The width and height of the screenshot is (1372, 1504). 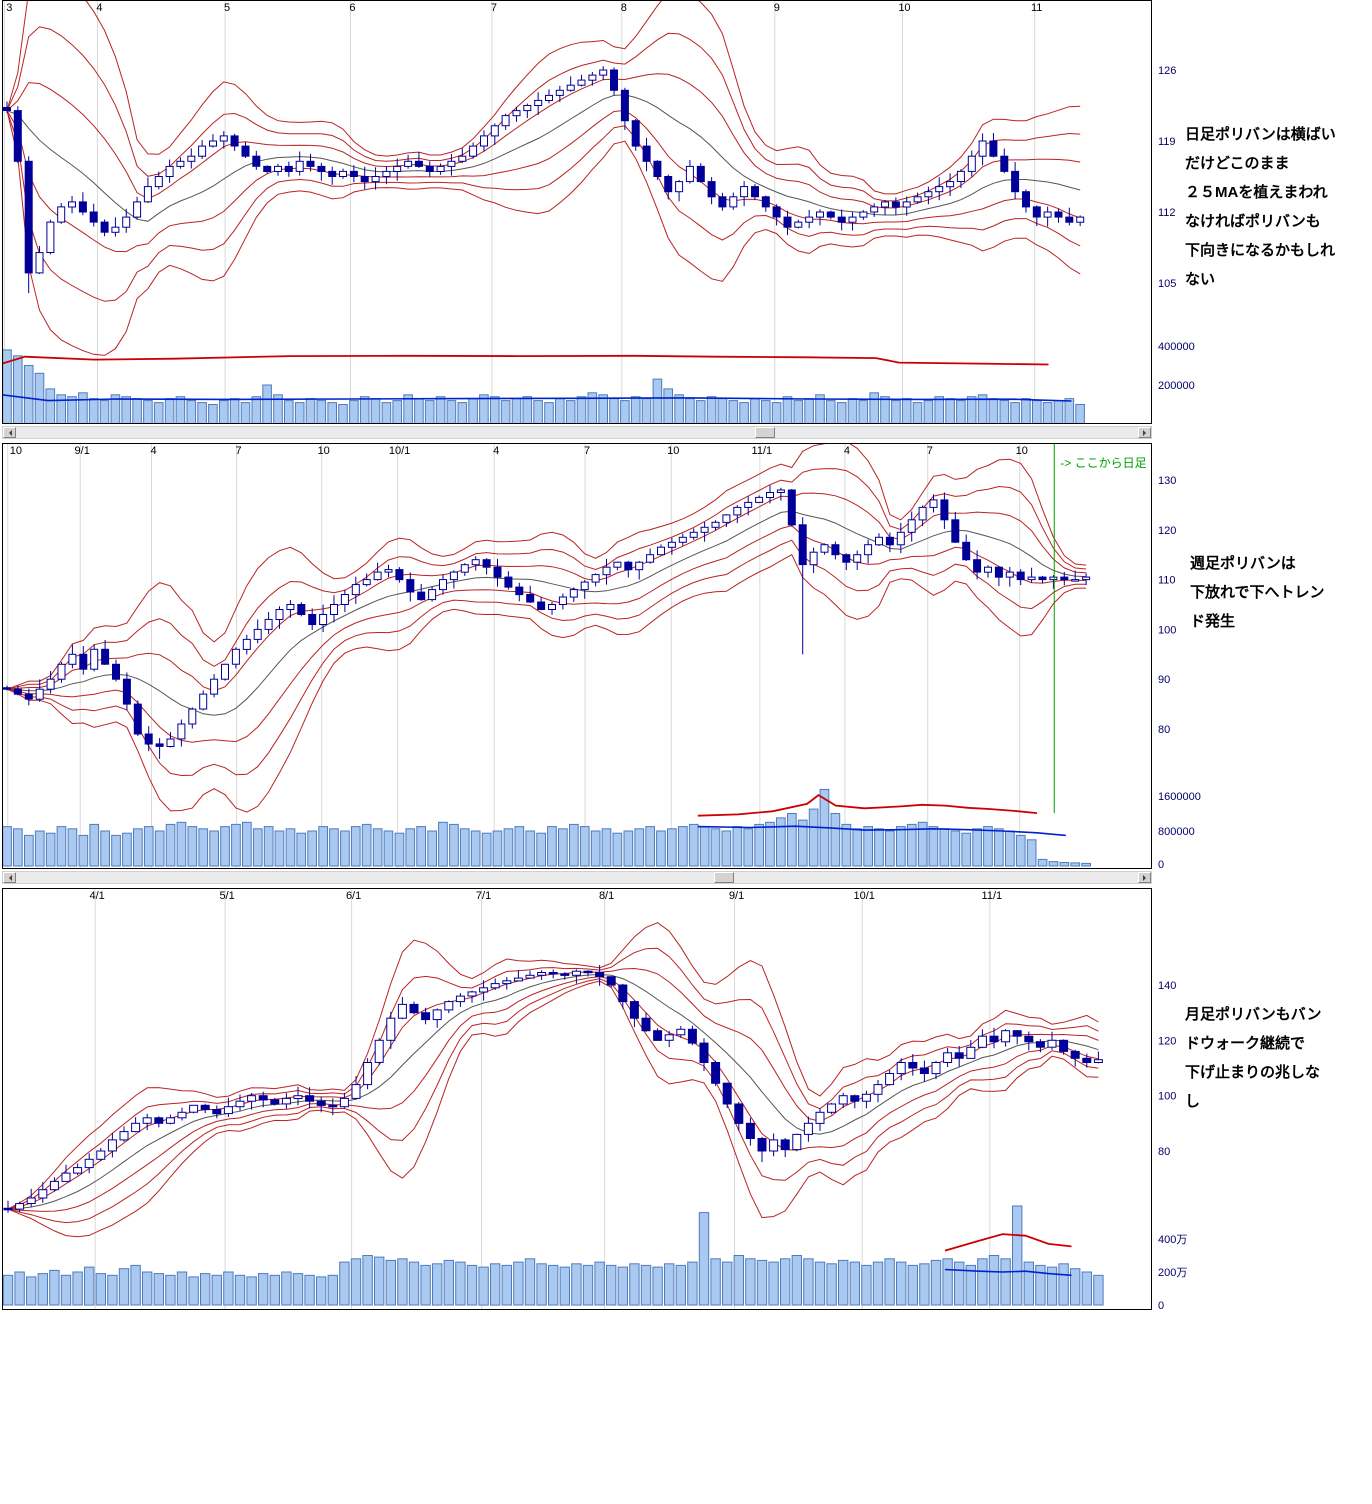 I want to click on svg-text: 6, so click(x=352, y=8).